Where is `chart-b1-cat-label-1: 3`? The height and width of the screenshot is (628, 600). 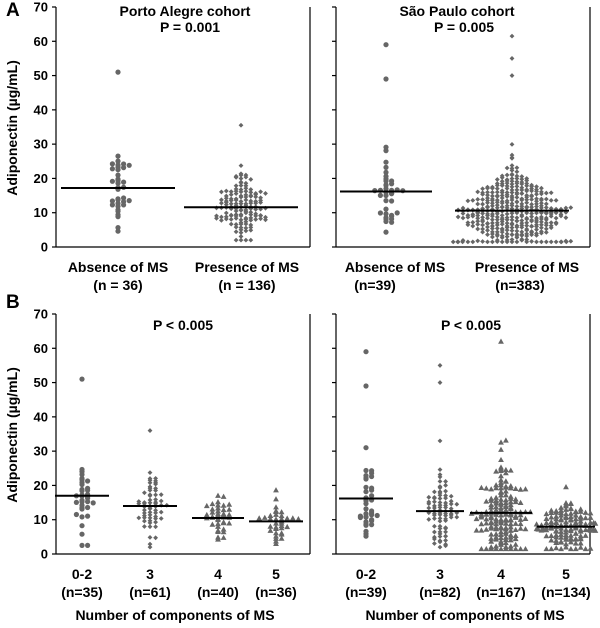 chart-b1-cat-label-1: 3 is located at coordinates (150, 574).